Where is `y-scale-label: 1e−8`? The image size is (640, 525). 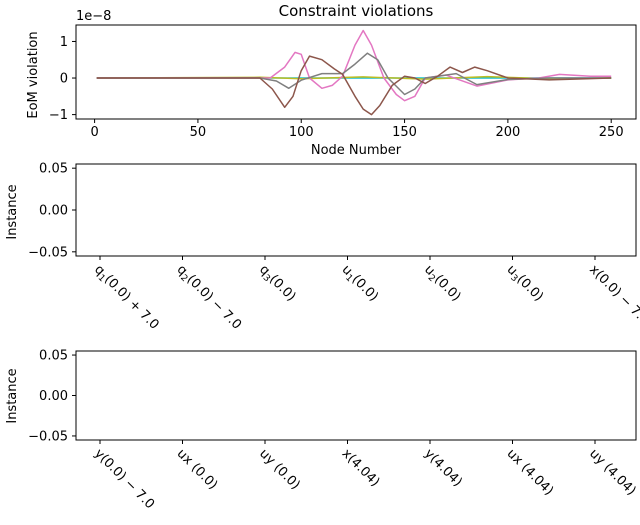 y-scale-label: 1e−8 is located at coordinates (93, 16).